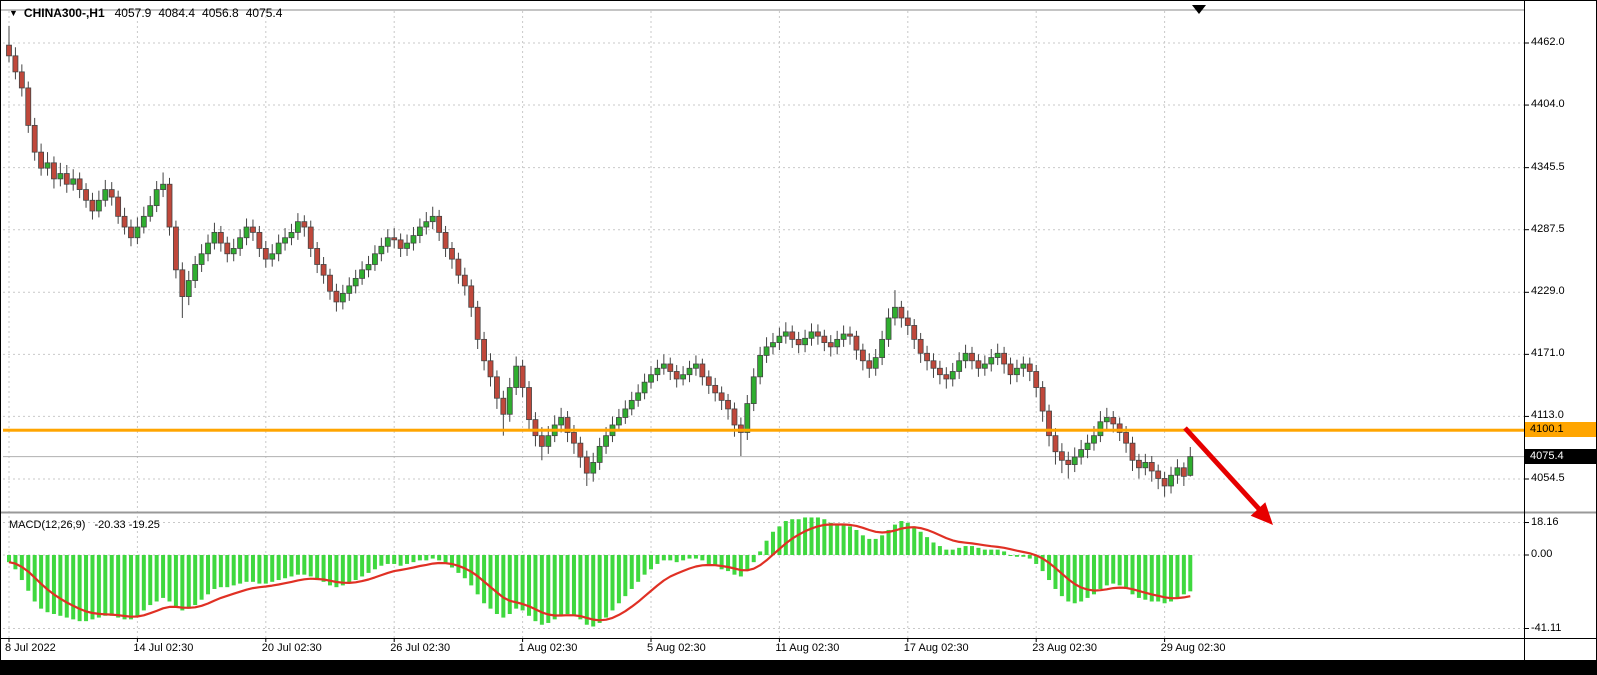 This screenshot has width=1597, height=675. Describe the element at coordinates (763, 430) in the screenshot. I see `horizontal-line-object` at that location.